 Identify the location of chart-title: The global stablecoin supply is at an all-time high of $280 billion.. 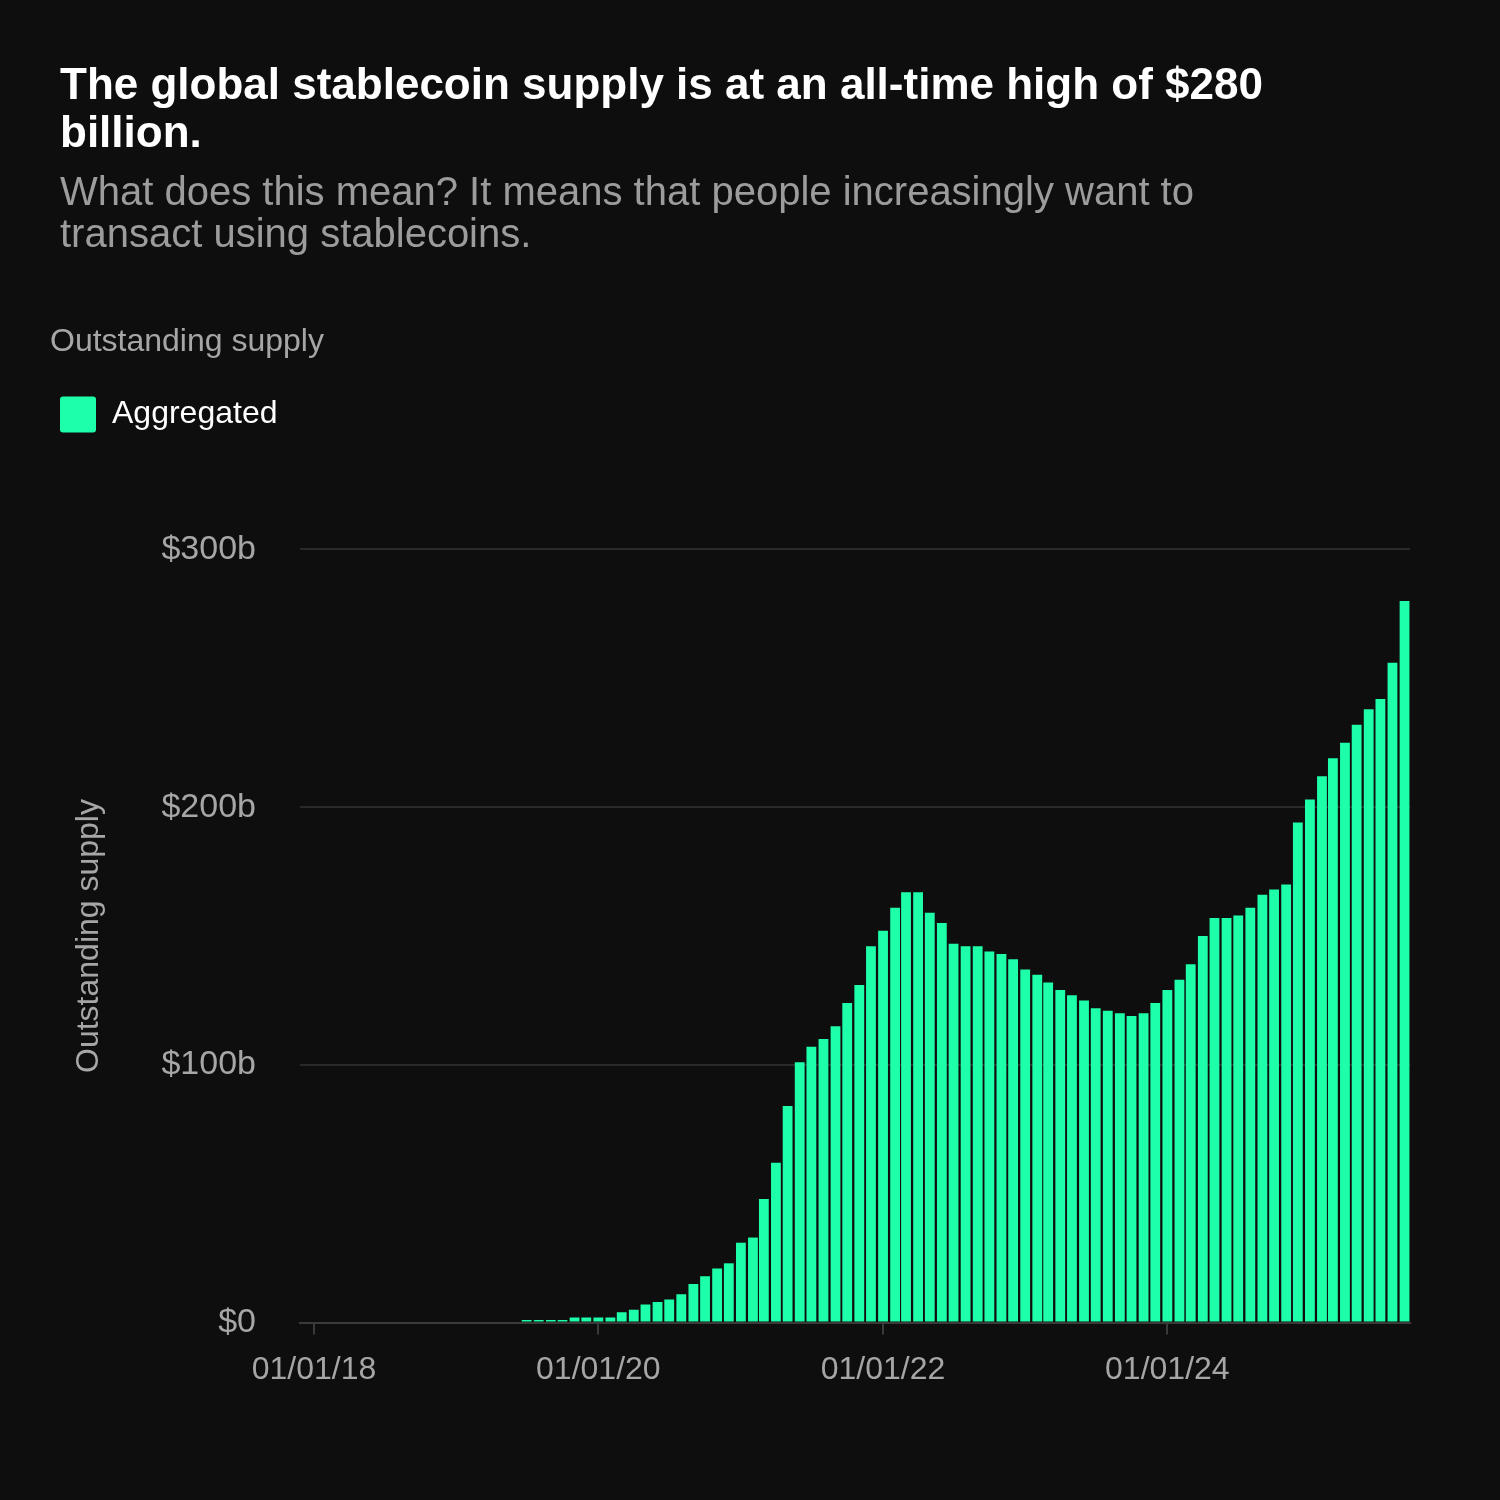
(662, 107).